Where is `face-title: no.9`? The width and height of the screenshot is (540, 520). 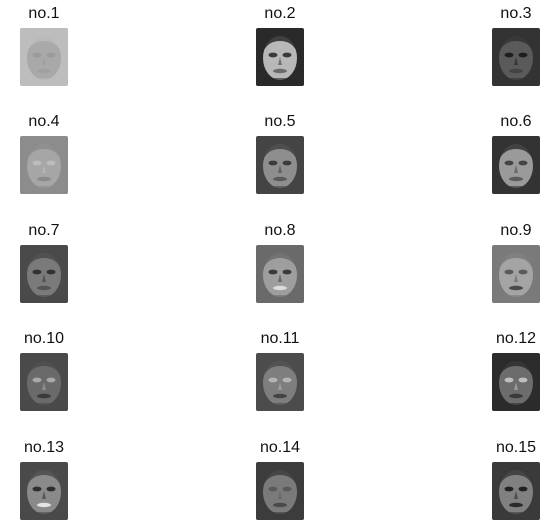
face-title: no.9 is located at coordinates (516, 230).